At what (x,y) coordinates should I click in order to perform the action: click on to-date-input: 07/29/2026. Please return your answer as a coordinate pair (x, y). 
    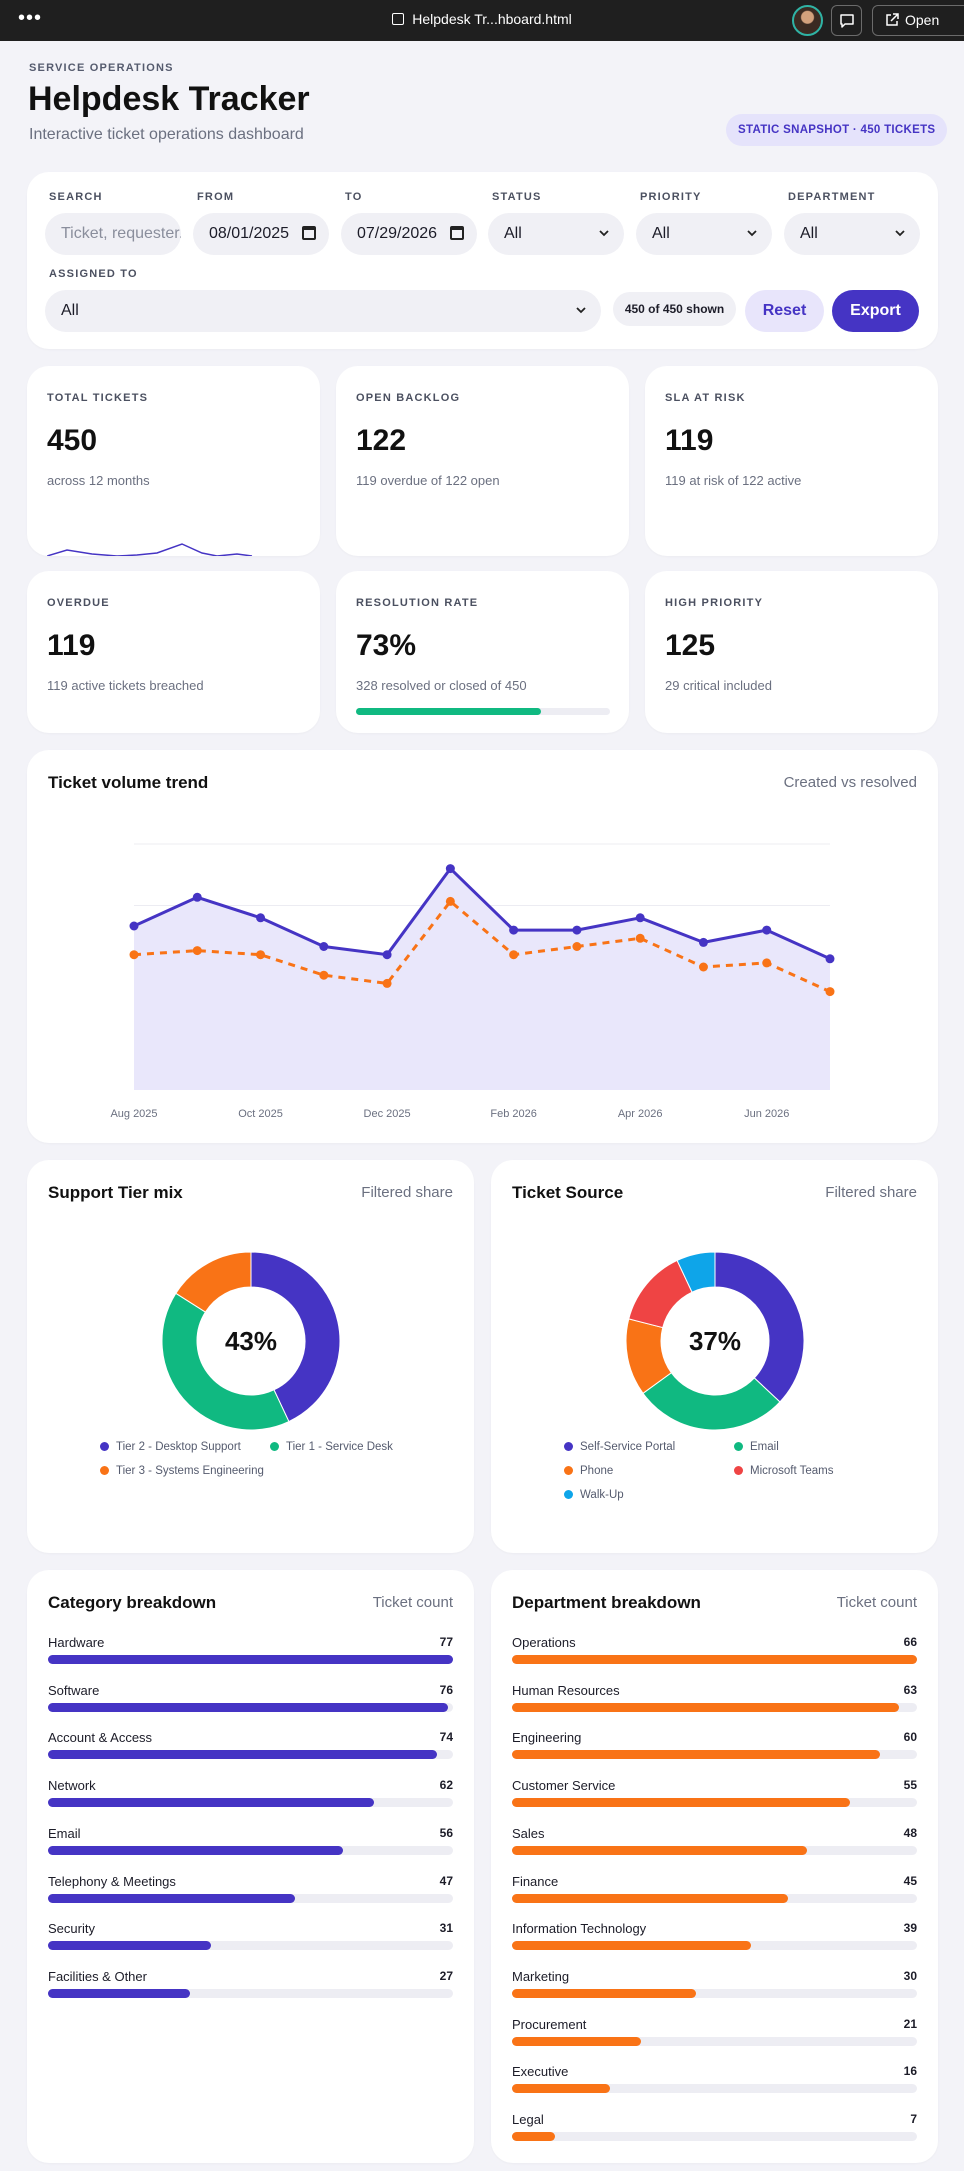
    Looking at the image, I should click on (409, 234).